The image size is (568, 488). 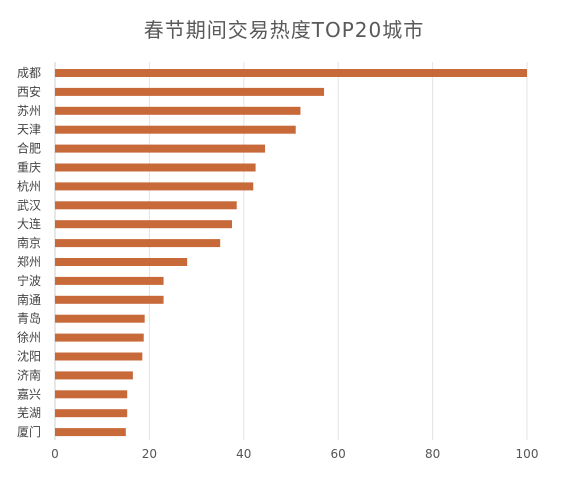 What do you see at coordinates (29, 73) in the screenshot?
I see `category-label: 成都` at bounding box center [29, 73].